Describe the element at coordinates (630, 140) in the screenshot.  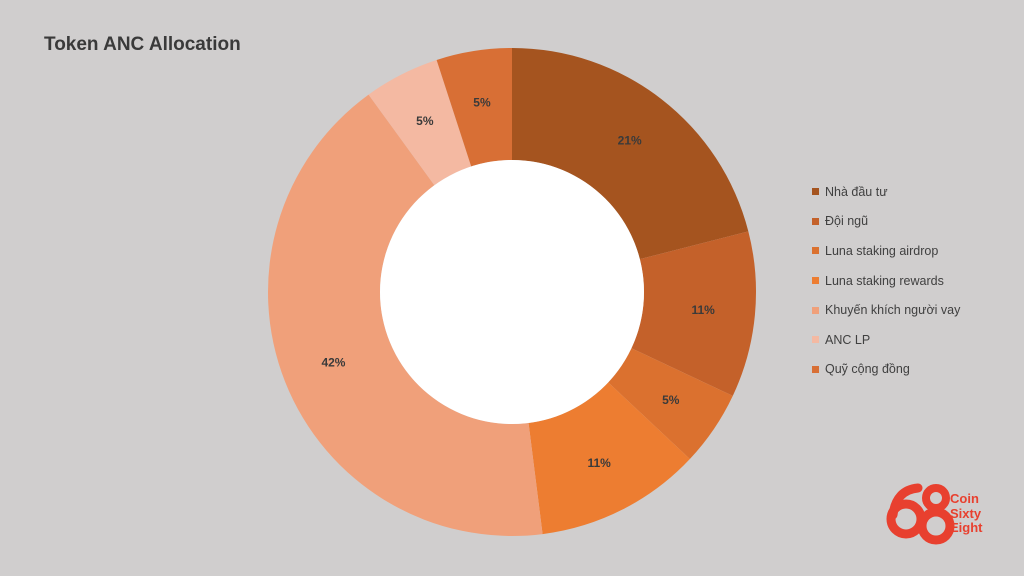
I see `slice-label-0: 21%` at that location.